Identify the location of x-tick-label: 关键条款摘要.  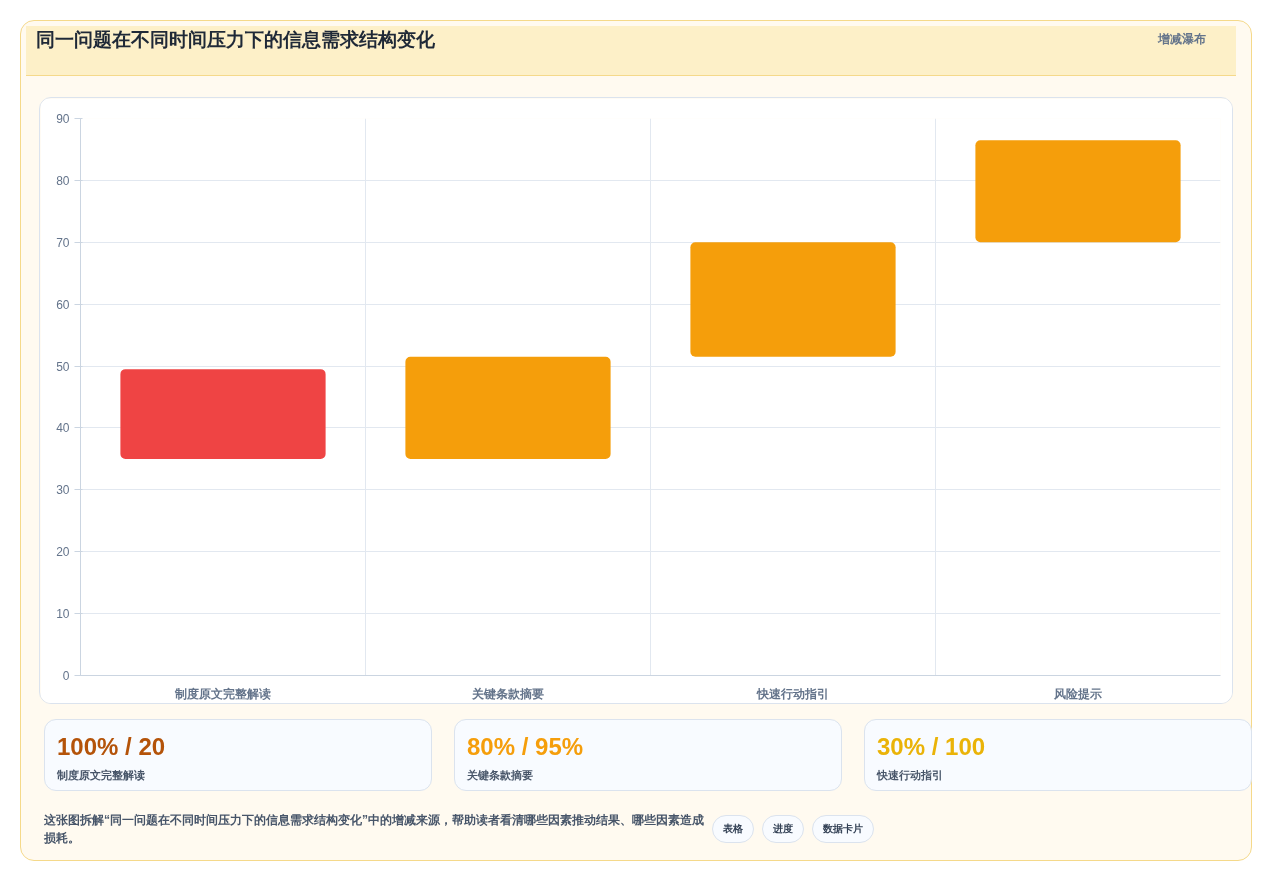
(507, 693).